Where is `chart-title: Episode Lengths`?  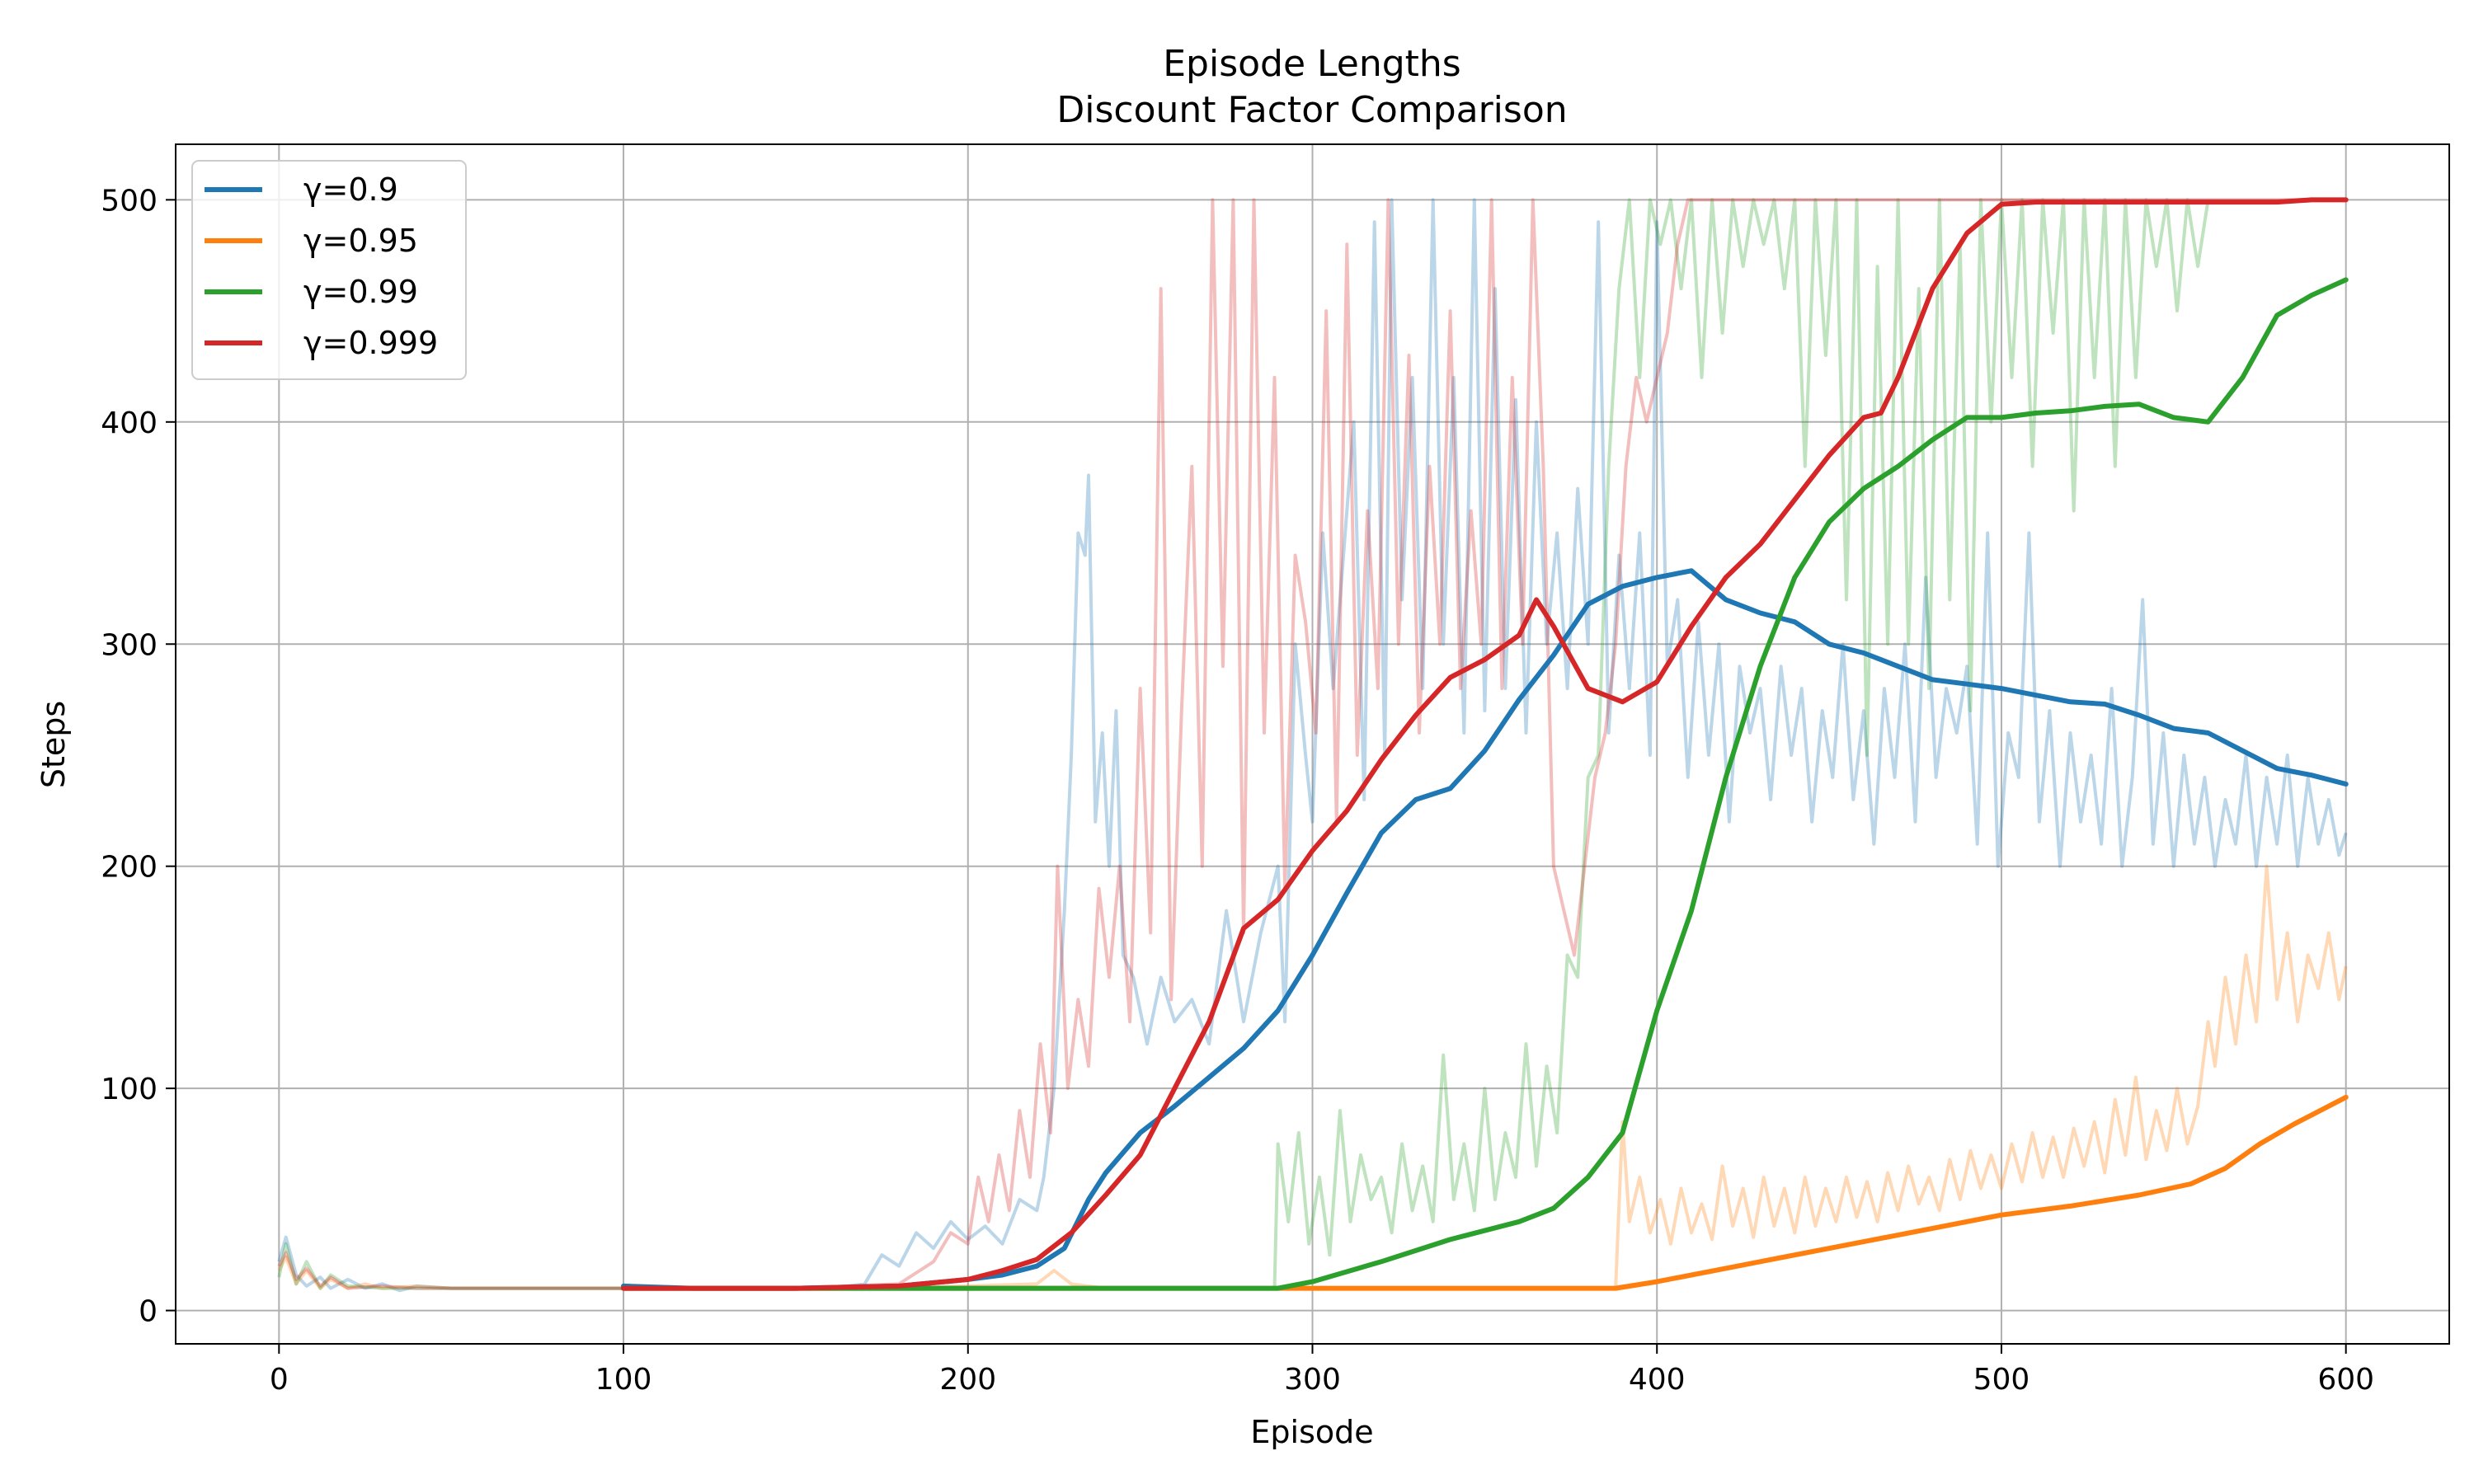 chart-title: Episode Lengths is located at coordinates (1311, 64).